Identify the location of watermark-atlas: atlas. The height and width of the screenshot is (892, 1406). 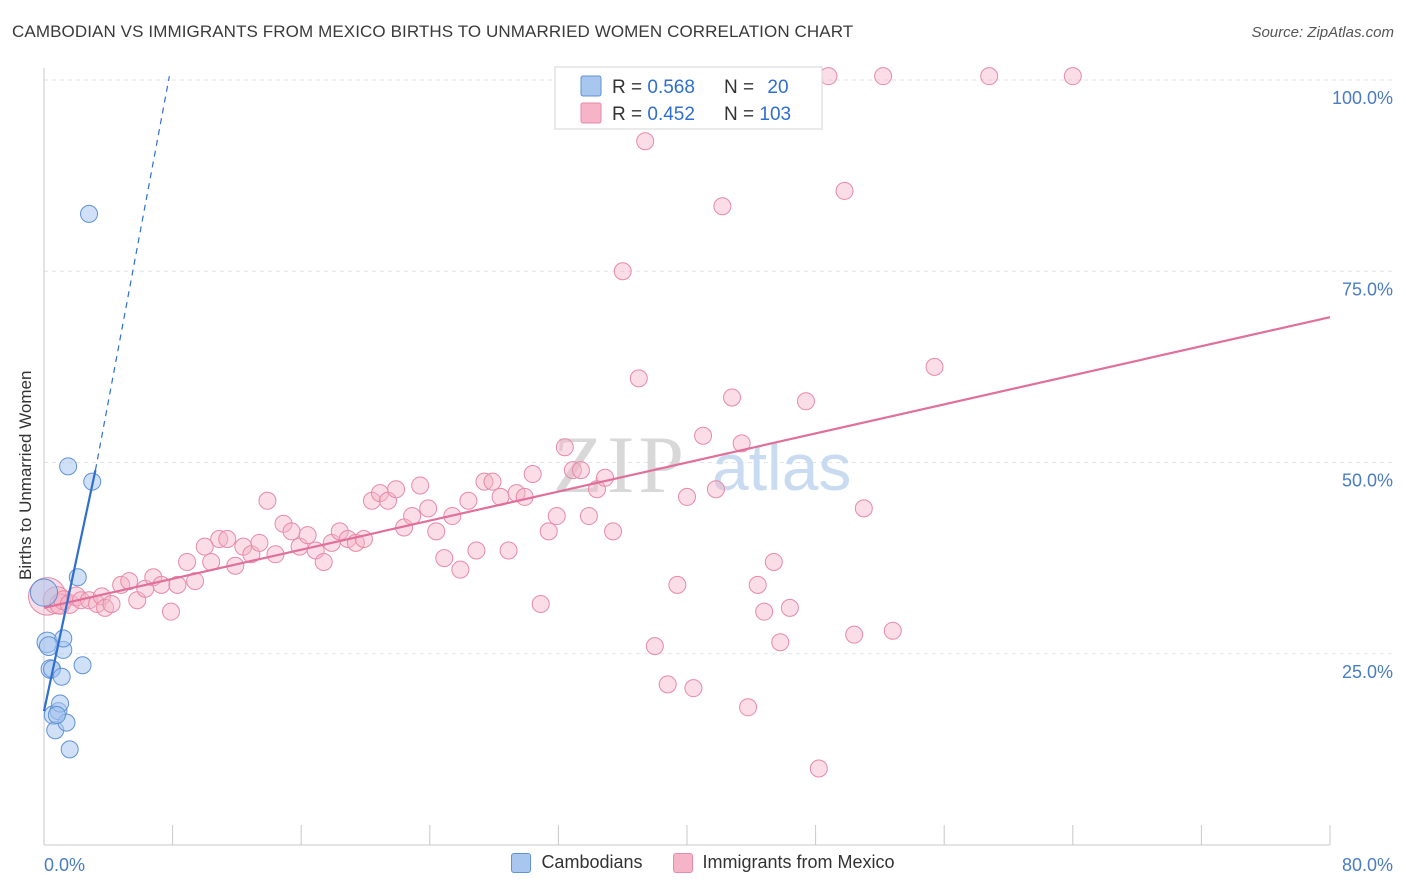
(781, 467).